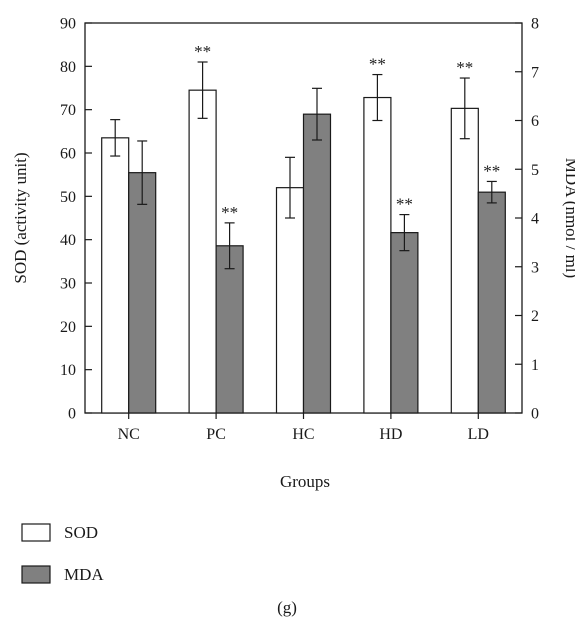 The image size is (575, 620). What do you see at coordinates (535, 414) in the screenshot?
I see `y2-tick-label: 0` at bounding box center [535, 414].